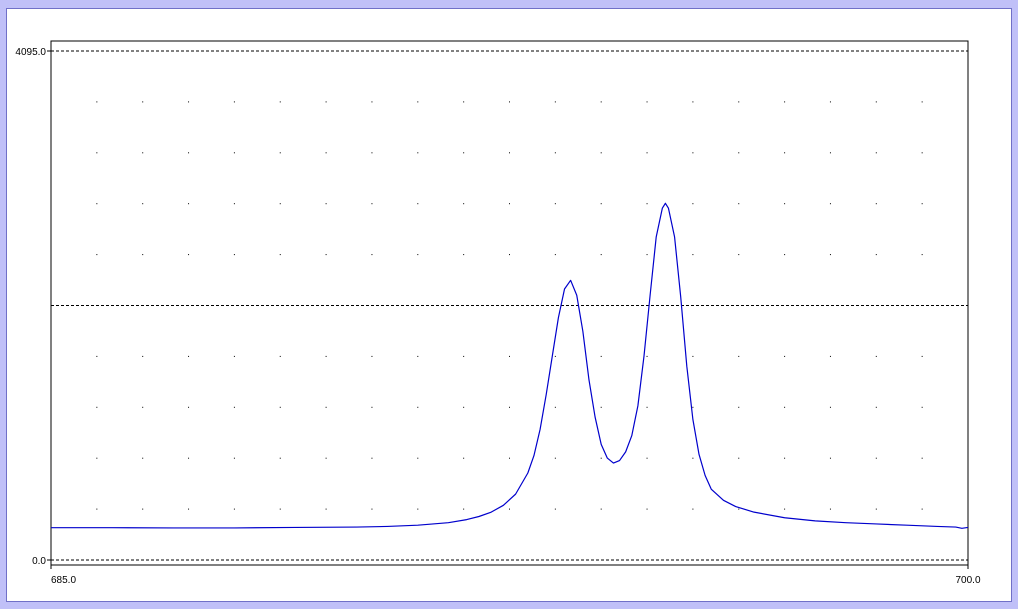 The height and width of the screenshot is (609, 1018). What do you see at coordinates (33, 307) in the screenshot?
I see `y-axis: 0.0 4095.0` at bounding box center [33, 307].